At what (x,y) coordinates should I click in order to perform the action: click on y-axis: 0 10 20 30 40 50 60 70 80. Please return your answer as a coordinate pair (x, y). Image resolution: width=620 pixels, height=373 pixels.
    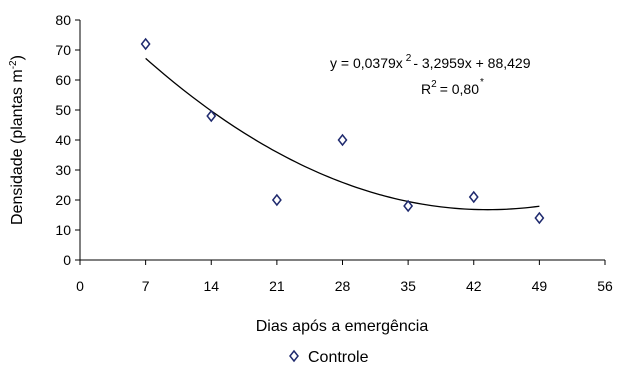
    Looking at the image, I should click on (68, 140).